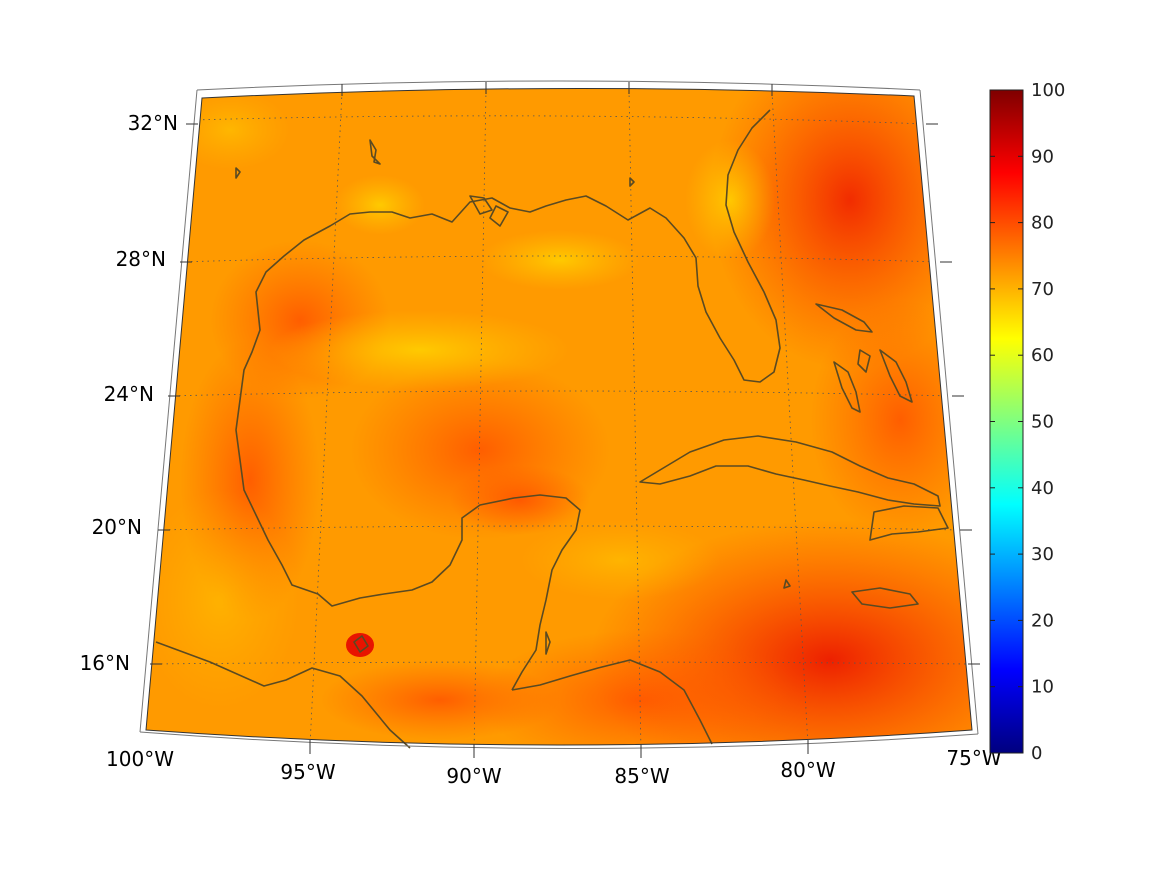 Image resolution: width=1167 pixels, height=875 pixels. I want to click on colorbar-tick-label: 60, so click(1042, 355).